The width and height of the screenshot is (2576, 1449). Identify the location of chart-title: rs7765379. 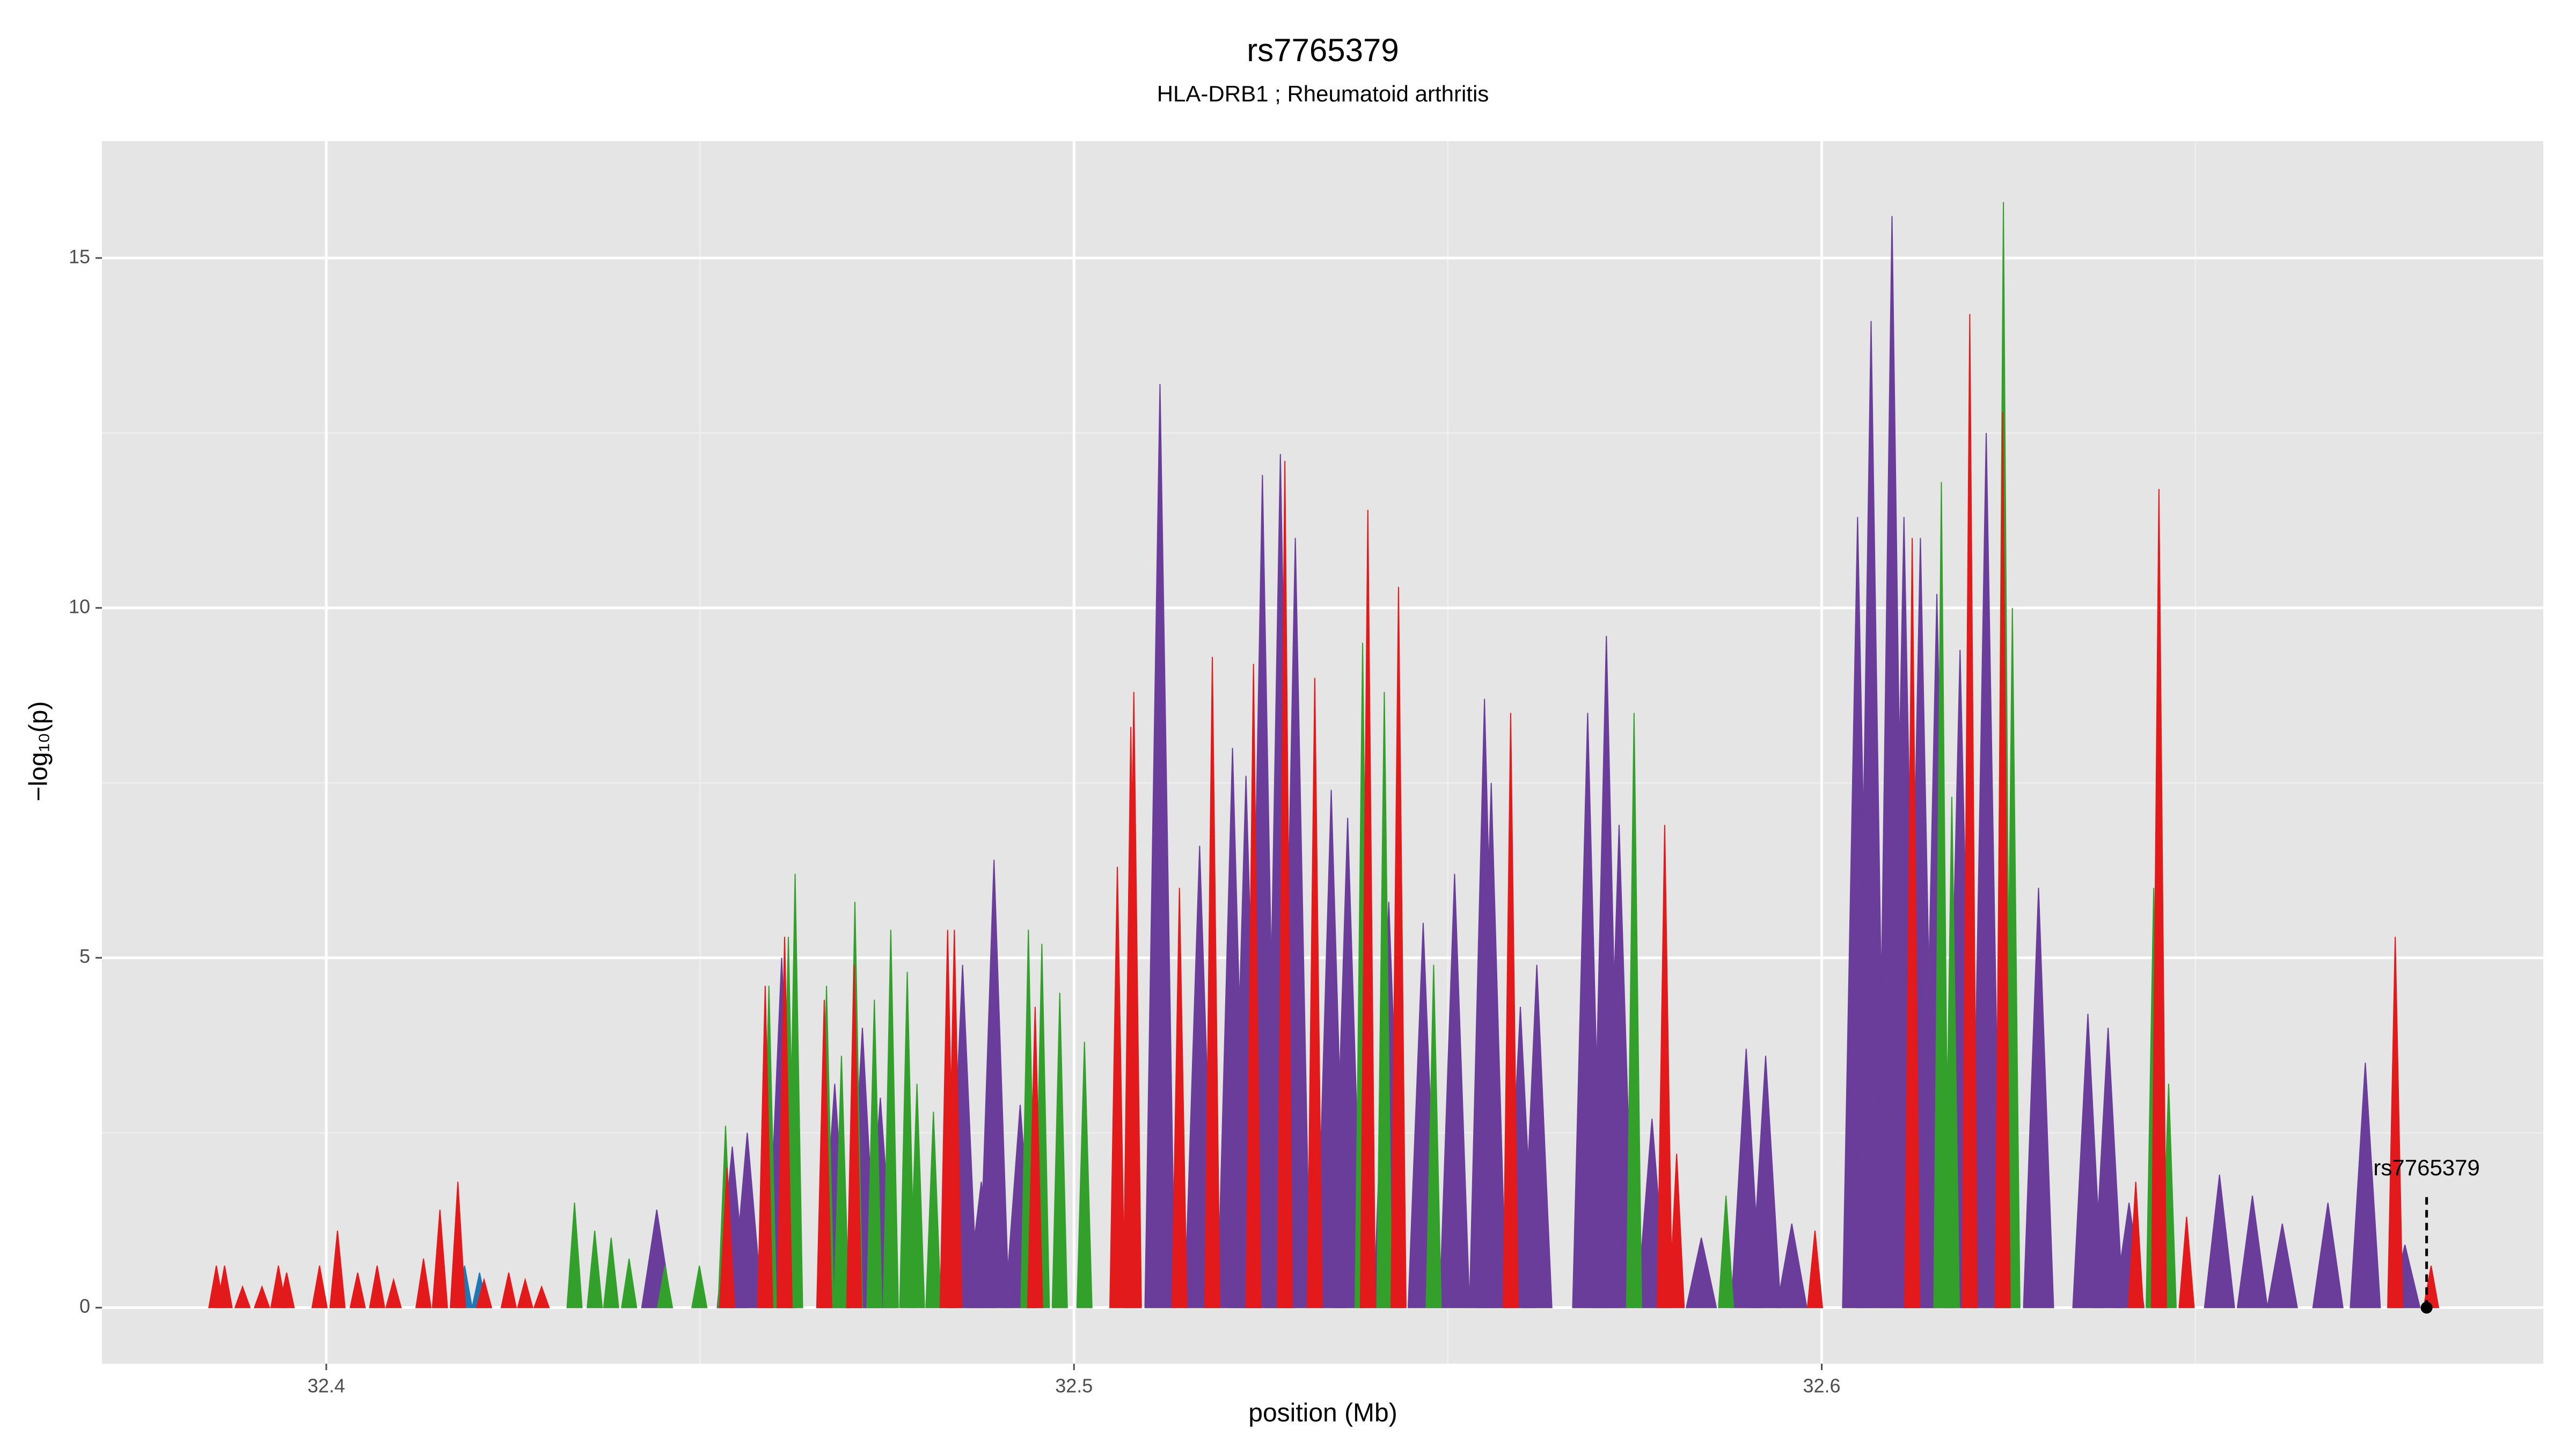
(1323, 50).